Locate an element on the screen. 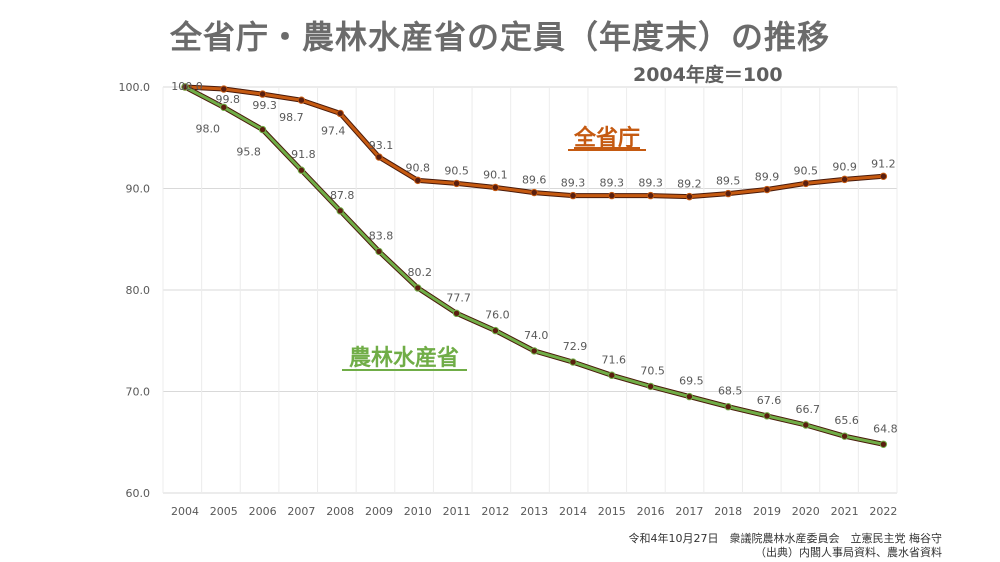 The width and height of the screenshot is (1000, 562). data-label-maff: 70.5 is located at coordinates (652, 370).